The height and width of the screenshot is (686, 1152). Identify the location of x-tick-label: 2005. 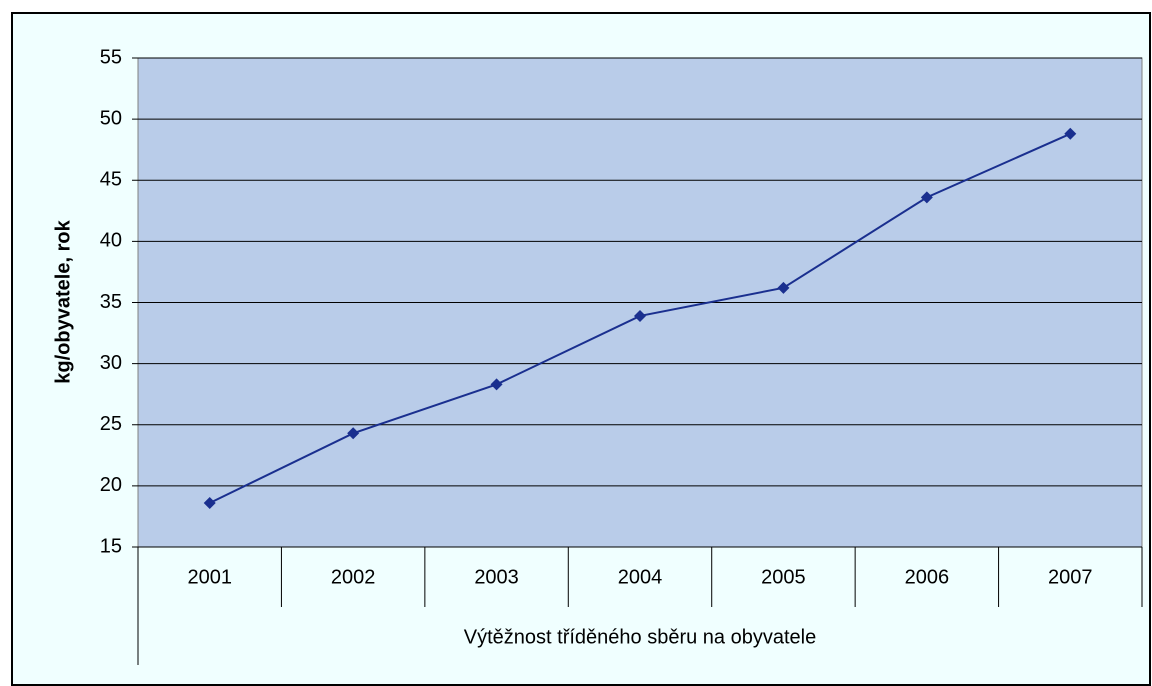
(783, 577).